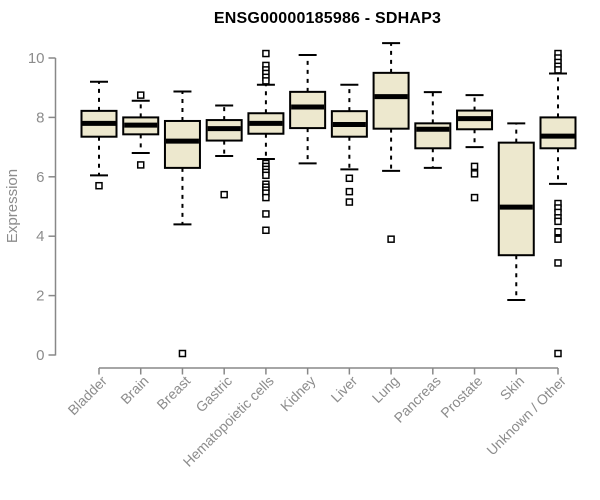 The height and width of the screenshot is (500, 600). I want to click on boxplot-breast, so click(182, 224).